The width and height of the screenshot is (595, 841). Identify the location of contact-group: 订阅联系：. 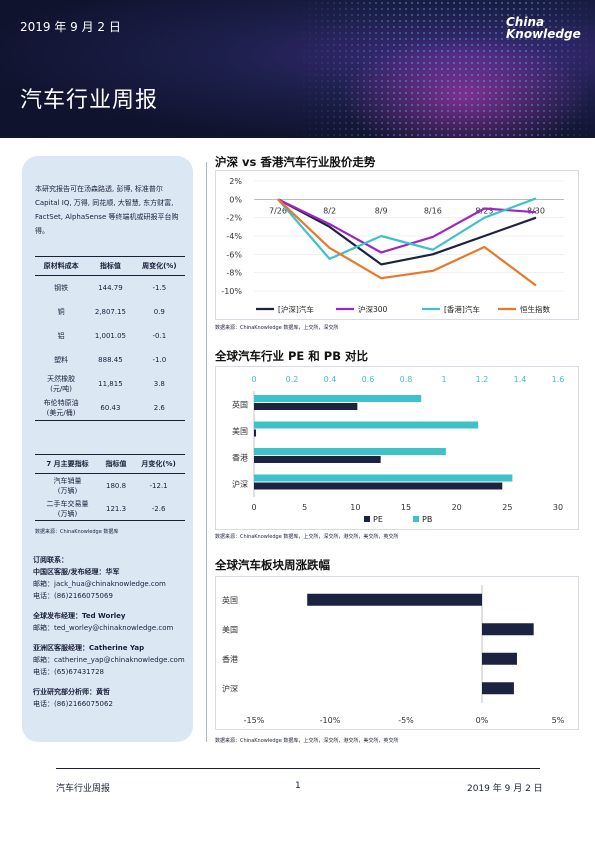
(113, 560).